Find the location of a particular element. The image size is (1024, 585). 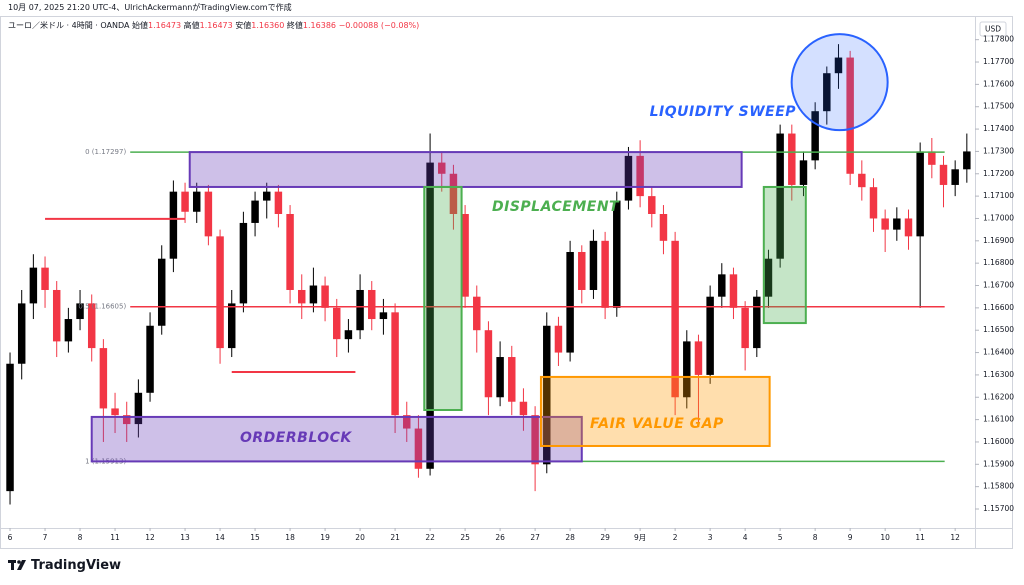

zone-label: FAIR VALUE GAP is located at coordinates (657, 424).